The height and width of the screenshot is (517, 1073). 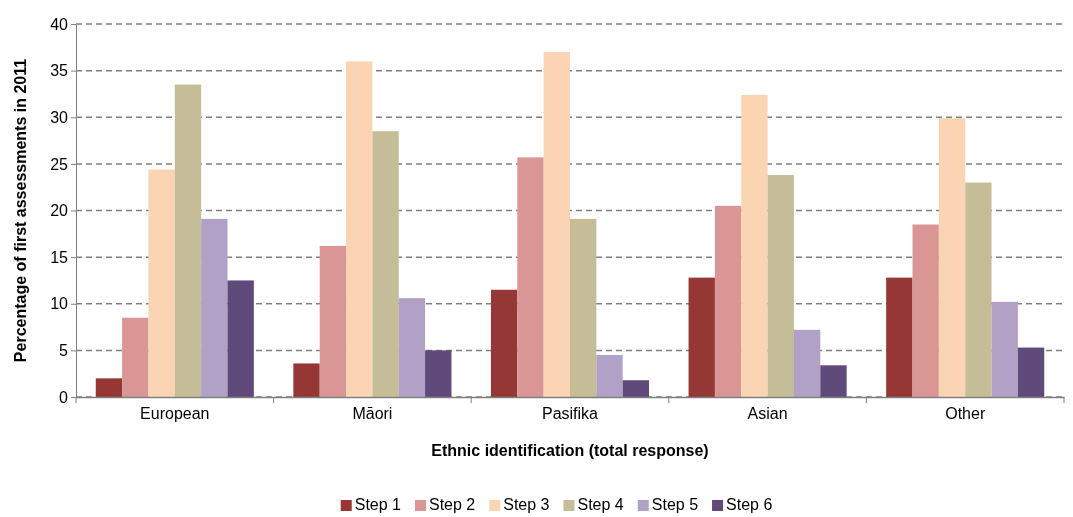 I want to click on x-tick-label: European, so click(x=175, y=414).